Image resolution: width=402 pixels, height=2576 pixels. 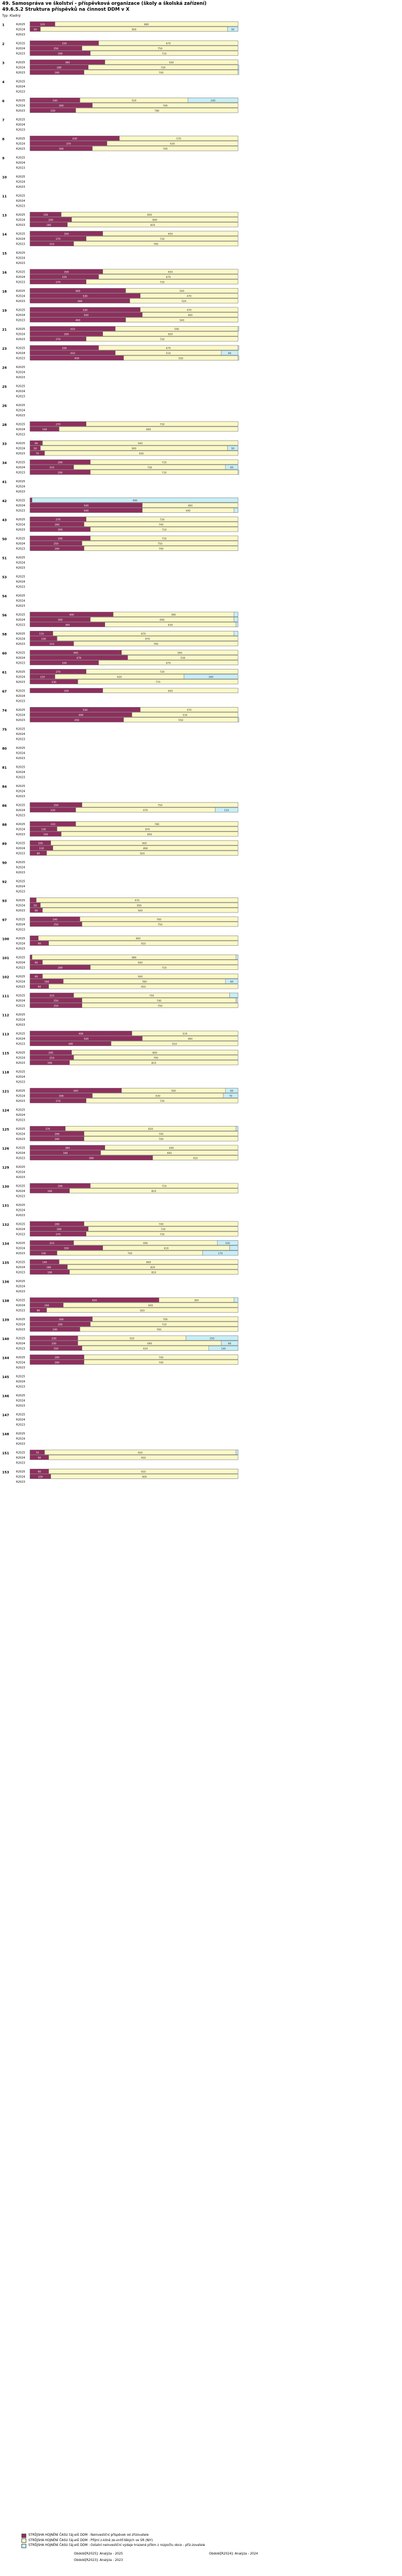 What do you see at coordinates (4, 901) in the screenshot?
I see `group-id-label: 93` at bounding box center [4, 901].